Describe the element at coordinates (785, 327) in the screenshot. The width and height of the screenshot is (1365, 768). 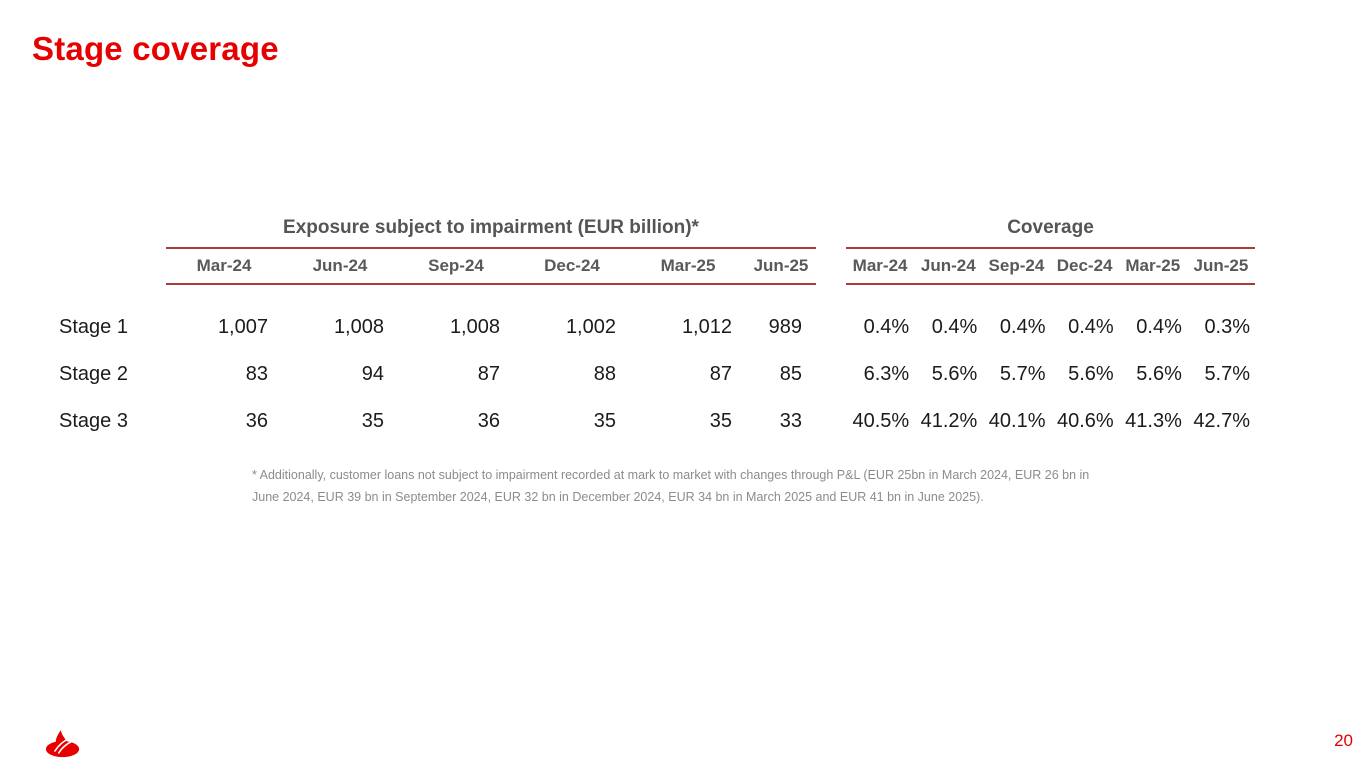
I see `table-cell: 989` at that location.